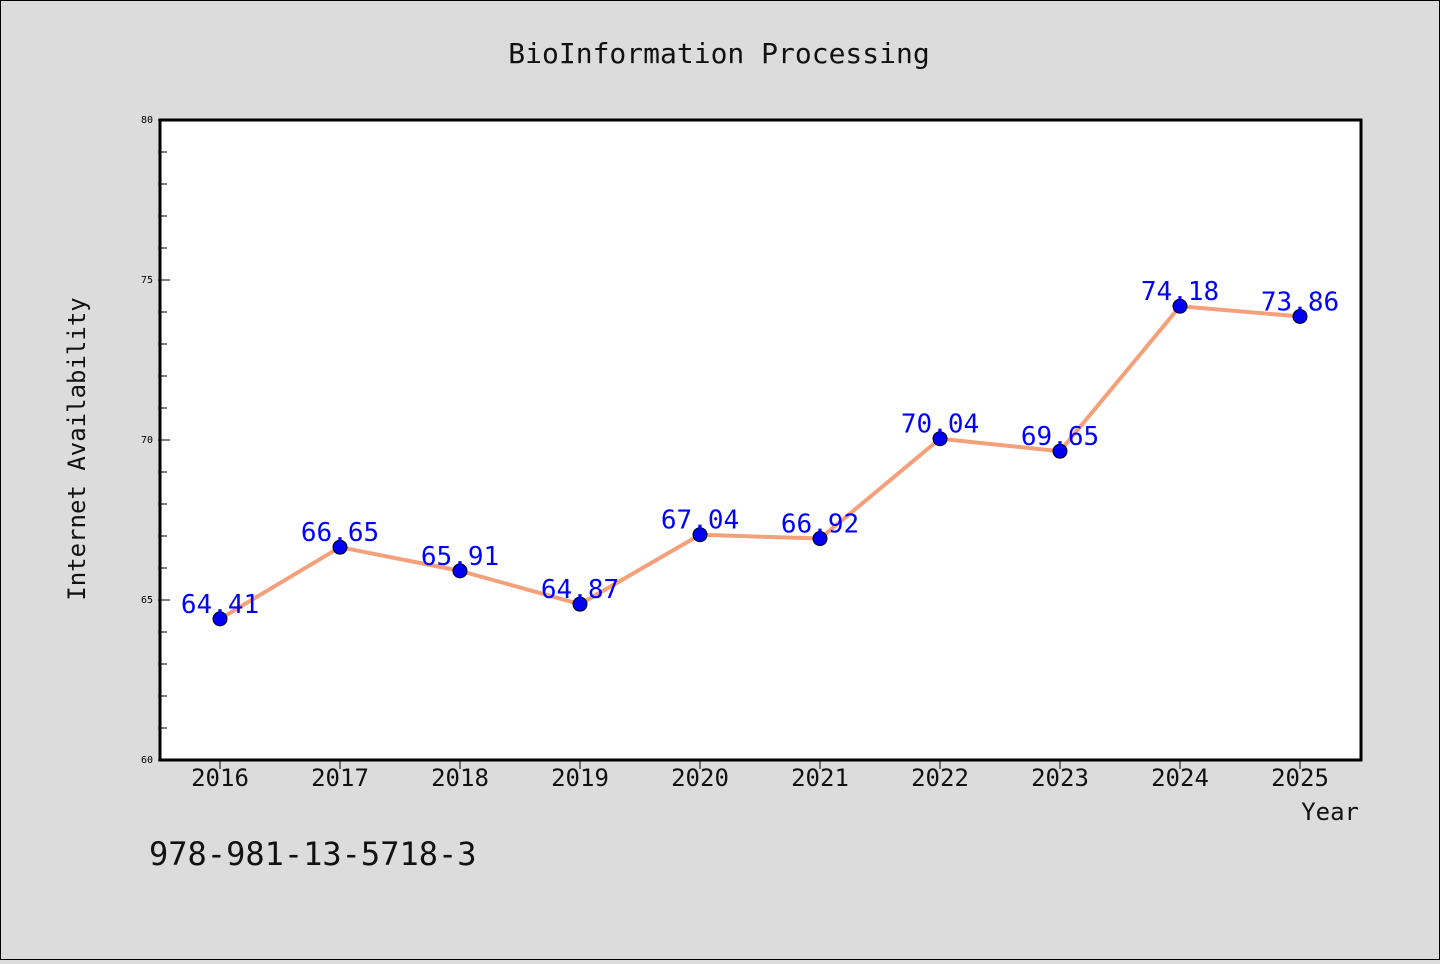  What do you see at coordinates (77, 448) in the screenshot?
I see `y-axis-label: Internet Availability` at bounding box center [77, 448].